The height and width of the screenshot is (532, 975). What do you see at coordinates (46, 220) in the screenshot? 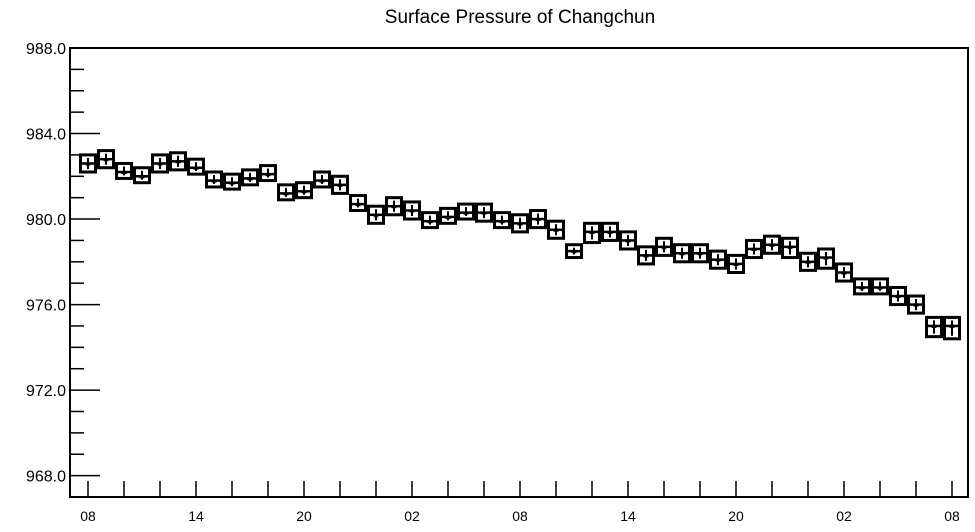
I see `y-tick-label: 980.0` at bounding box center [46, 220].